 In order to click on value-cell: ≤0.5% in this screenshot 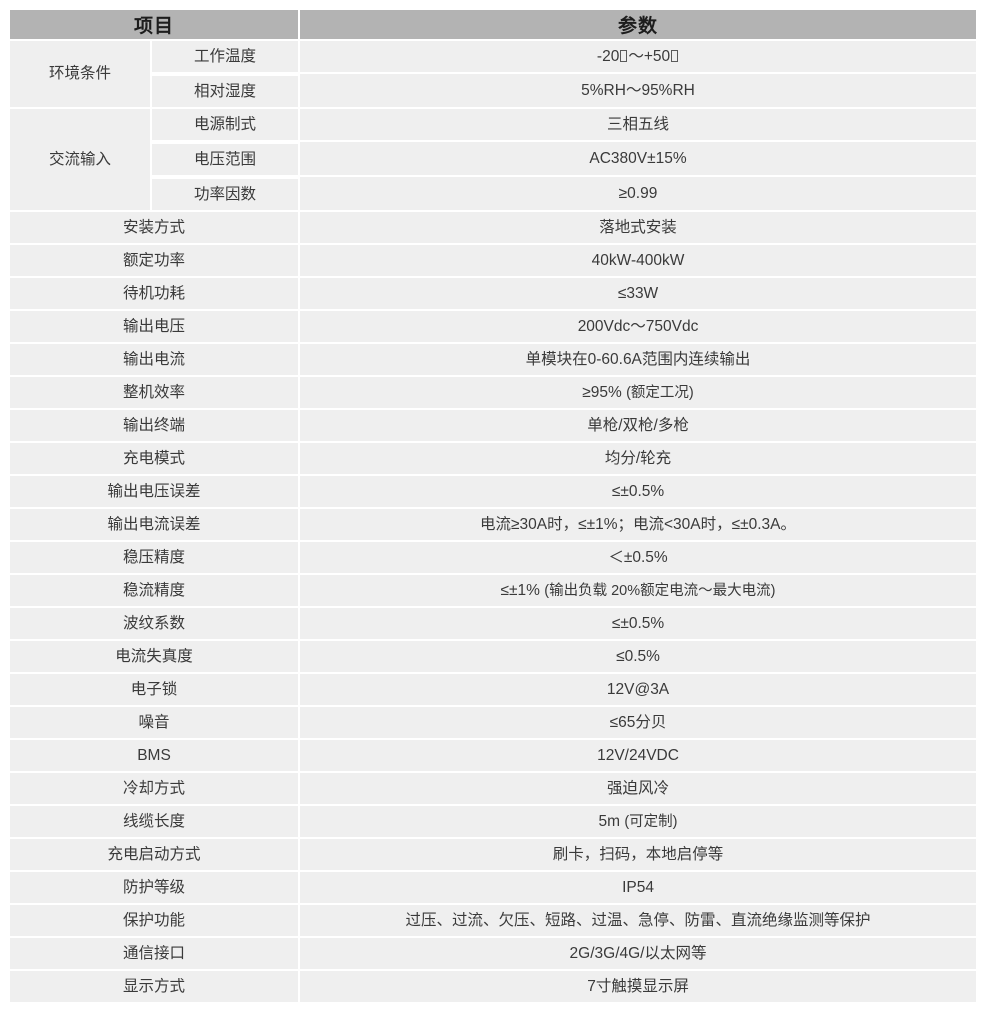, I will do `click(638, 656)`.